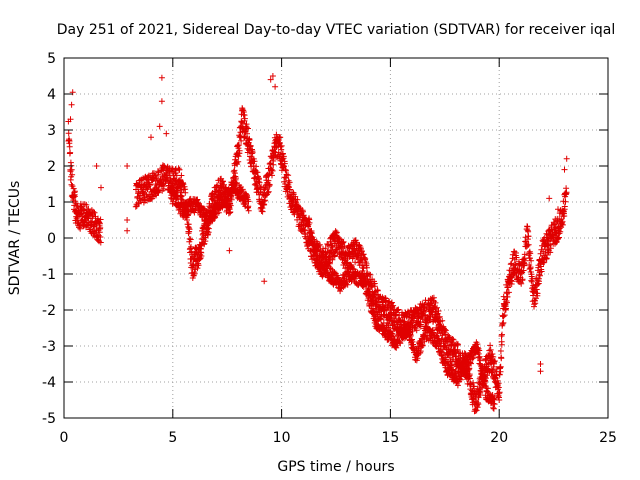  What do you see at coordinates (49, 419) in the screenshot?
I see `y-tick-label: -5` at bounding box center [49, 419].